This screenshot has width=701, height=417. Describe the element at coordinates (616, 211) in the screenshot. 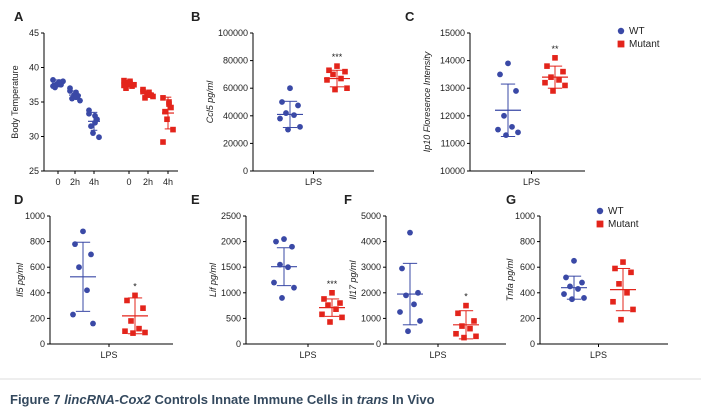

I see `legend-g-wt-label: WT` at that location.